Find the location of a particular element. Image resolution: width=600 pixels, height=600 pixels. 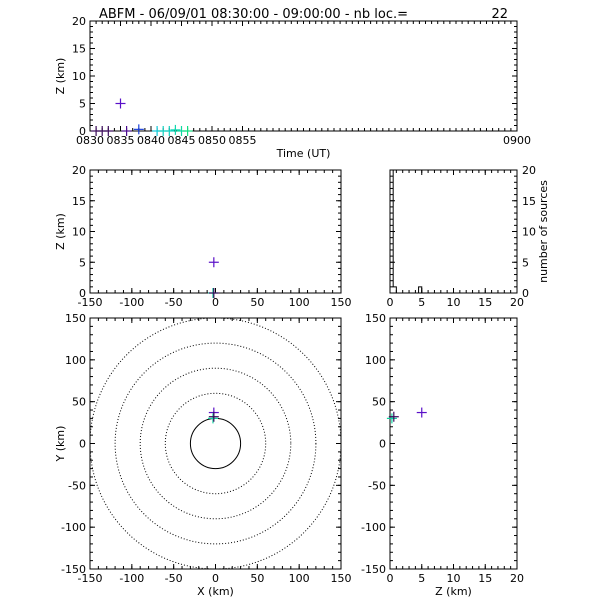

height_y-y-tick-label: -50 is located at coordinates (377, 485).